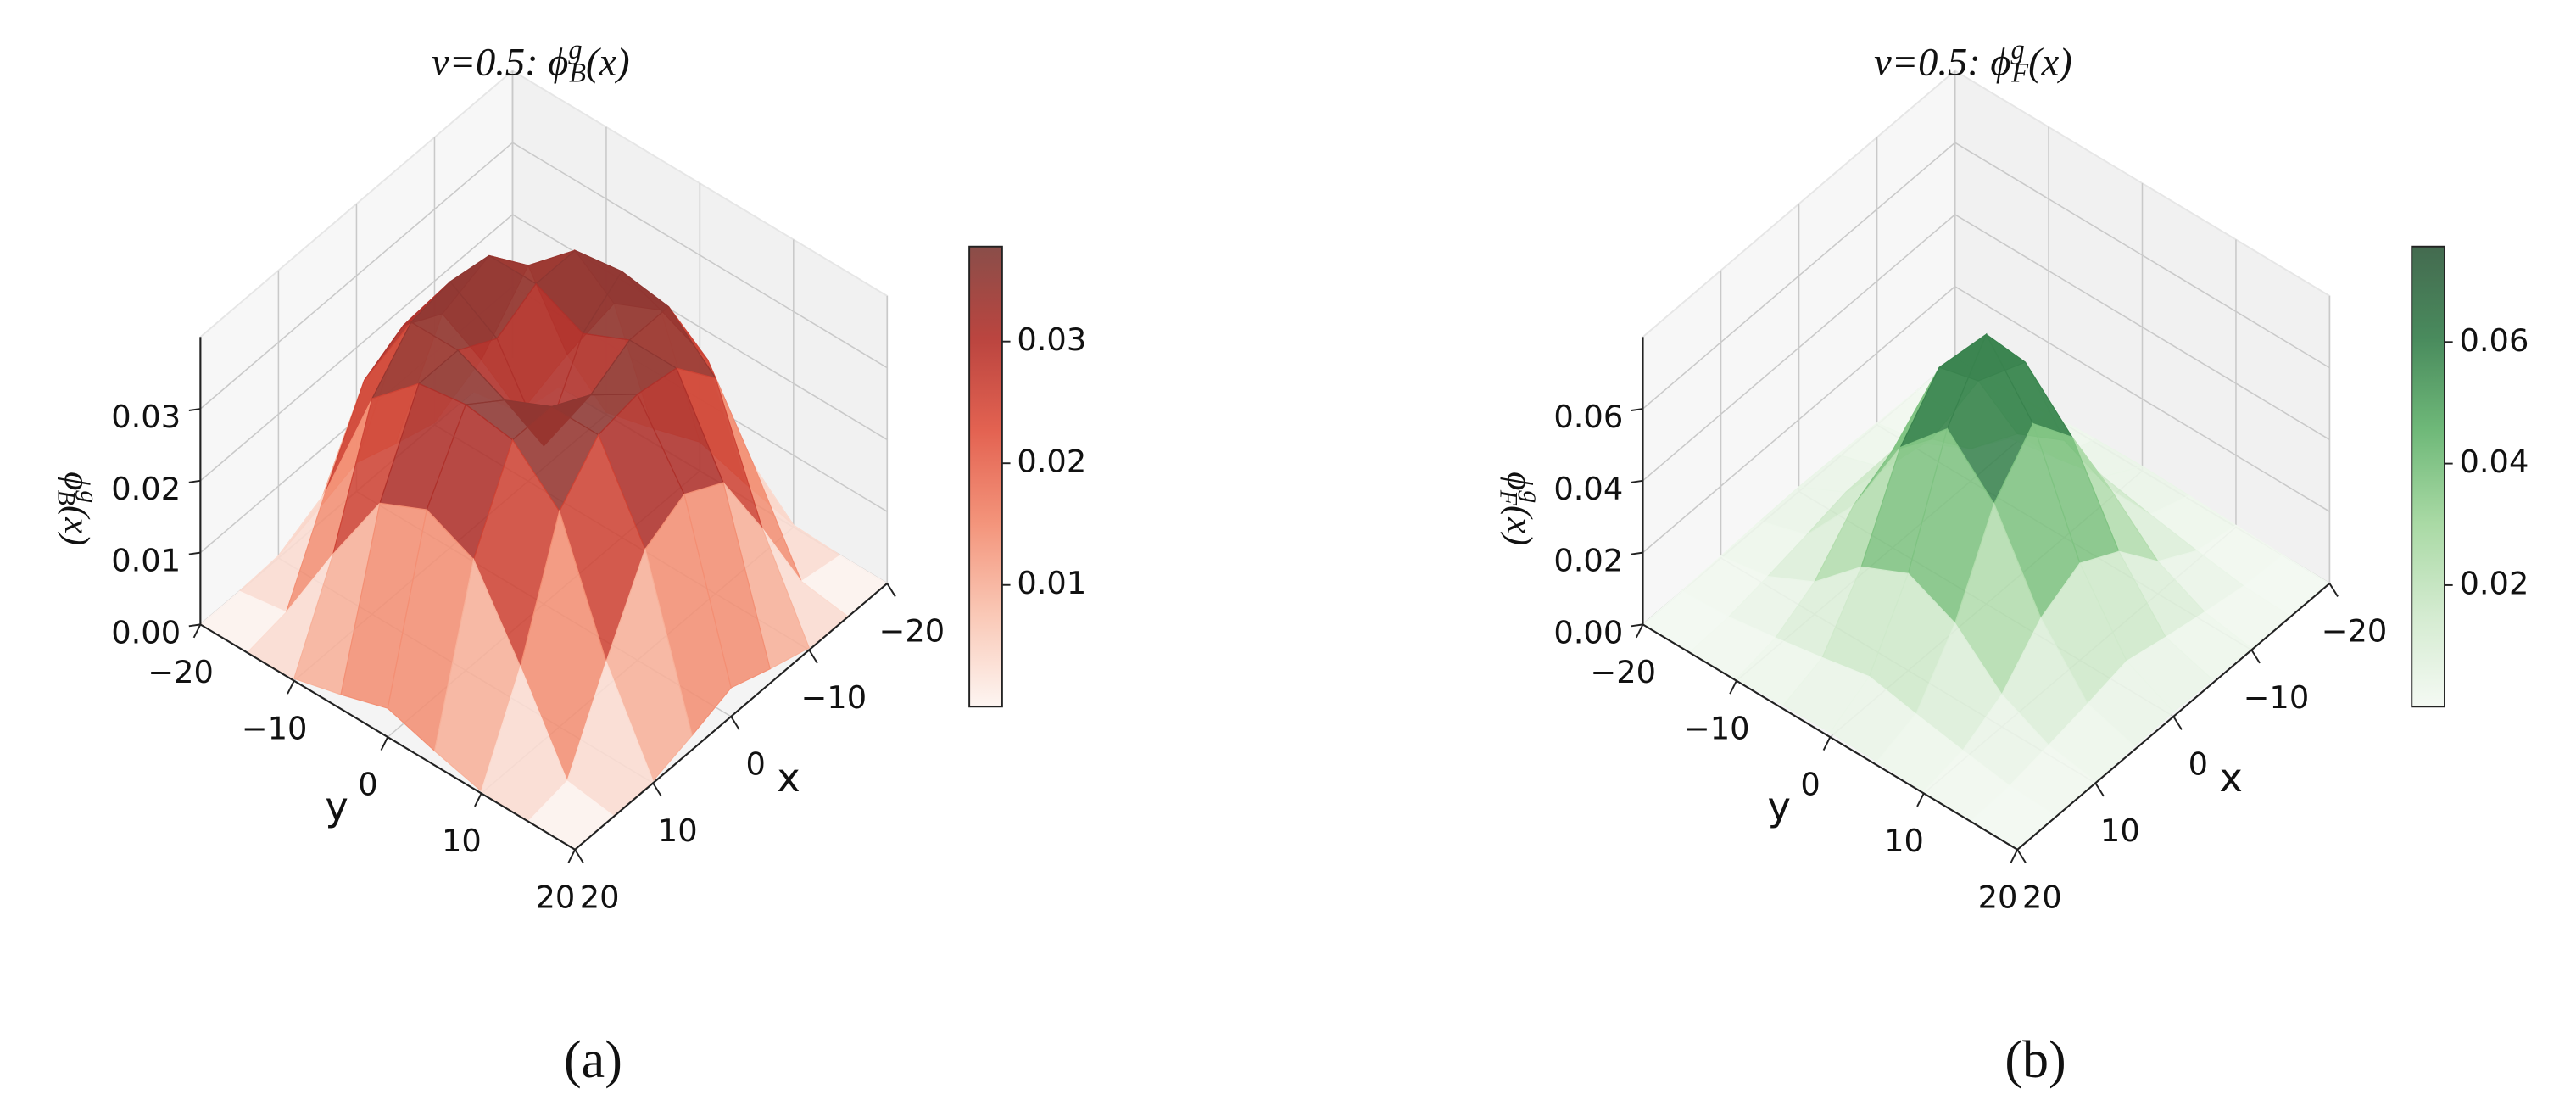 The image size is (2576, 1111). Describe the element at coordinates (67, 498) in the screenshot. I see `z-axis-label-sub: B` at that location.